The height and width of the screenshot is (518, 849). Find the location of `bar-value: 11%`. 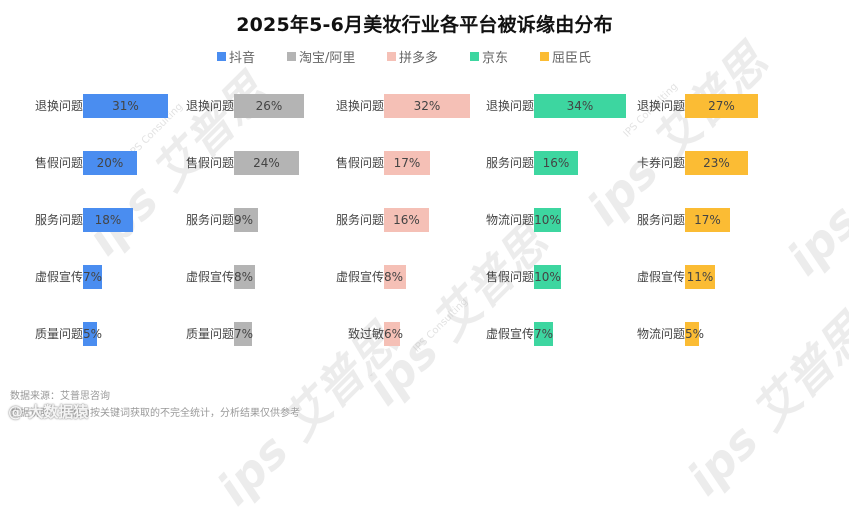

bar-value: 11% is located at coordinates (700, 277).